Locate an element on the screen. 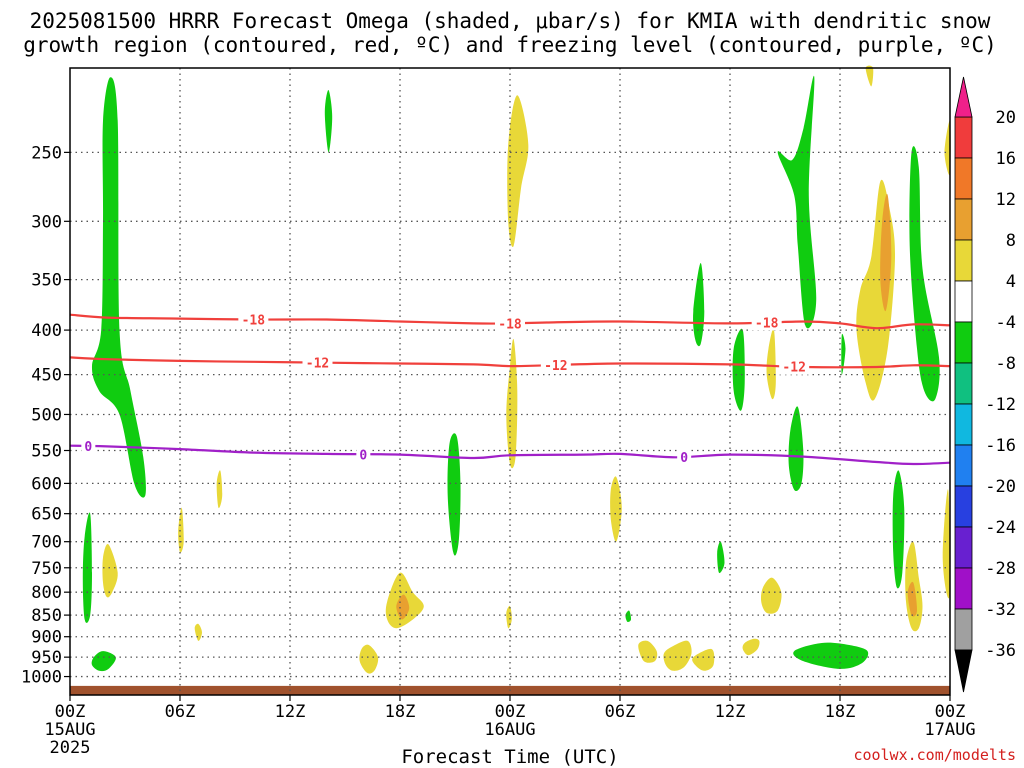 The height and width of the screenshot is (768, 1024). site-credit: coolwx.com/modelts is located at coordinates (934, 755).